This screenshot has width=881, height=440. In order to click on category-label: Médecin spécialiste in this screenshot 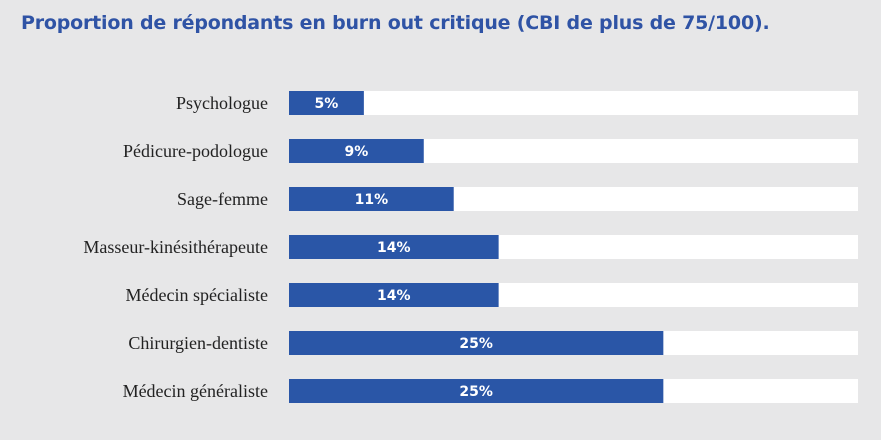, I will do `click(197, 295)`.